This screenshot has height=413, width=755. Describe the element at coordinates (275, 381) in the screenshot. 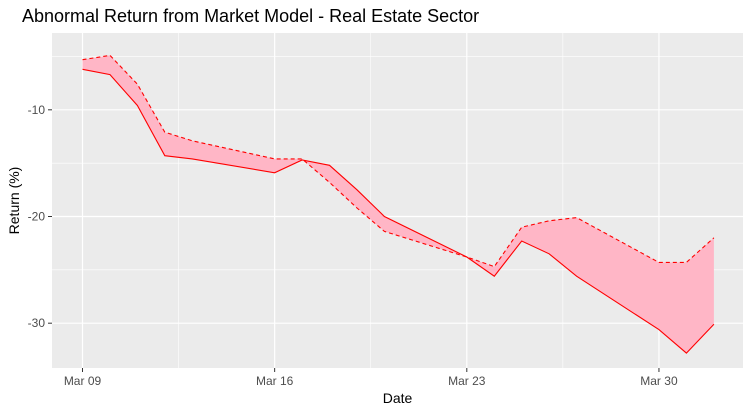

I see `x-tick-label: Mar 16` at that location.